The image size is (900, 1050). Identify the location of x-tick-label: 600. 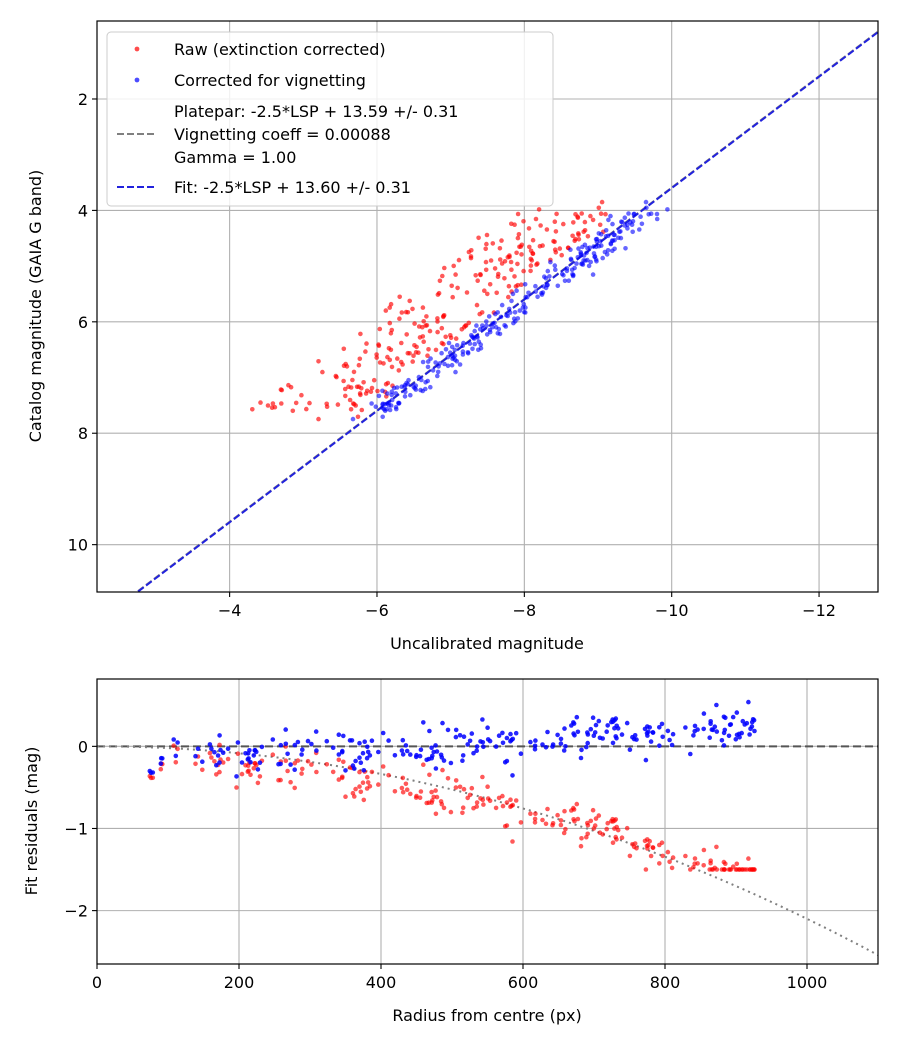
(523, 982).